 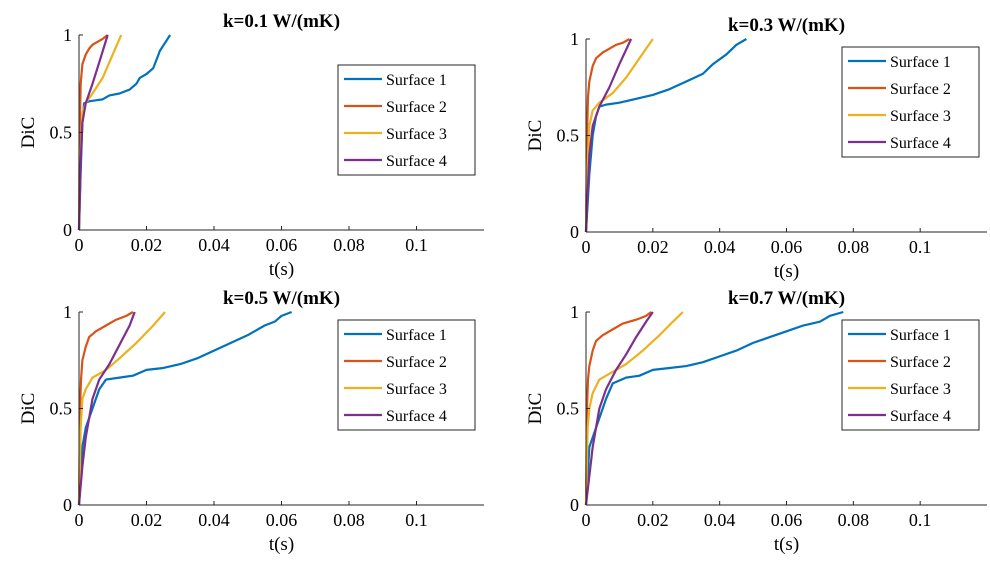 I want to click on chart-title: k=0.1 W/(mK), so click(x=281, y=21).